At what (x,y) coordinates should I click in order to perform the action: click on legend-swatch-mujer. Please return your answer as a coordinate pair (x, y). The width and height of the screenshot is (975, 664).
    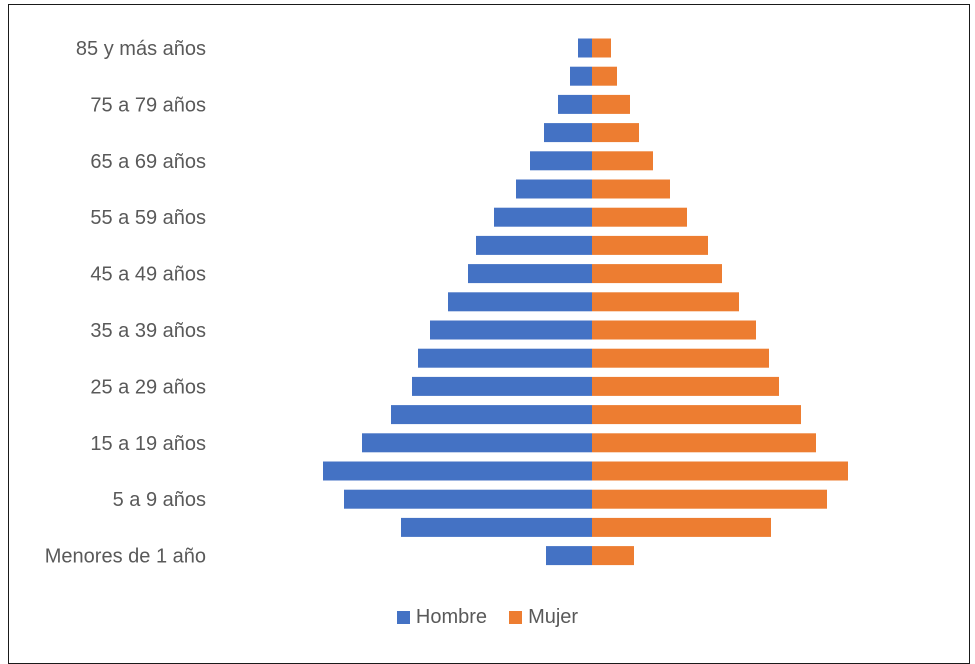
    Looking at the image, I should click on (516, 617).